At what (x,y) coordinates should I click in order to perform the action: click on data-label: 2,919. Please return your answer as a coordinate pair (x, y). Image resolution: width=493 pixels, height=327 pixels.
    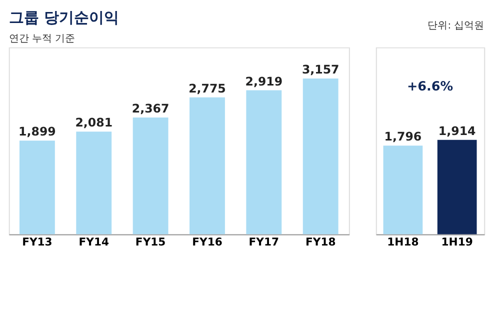
    Looking at the image, I should click on (264, 81).